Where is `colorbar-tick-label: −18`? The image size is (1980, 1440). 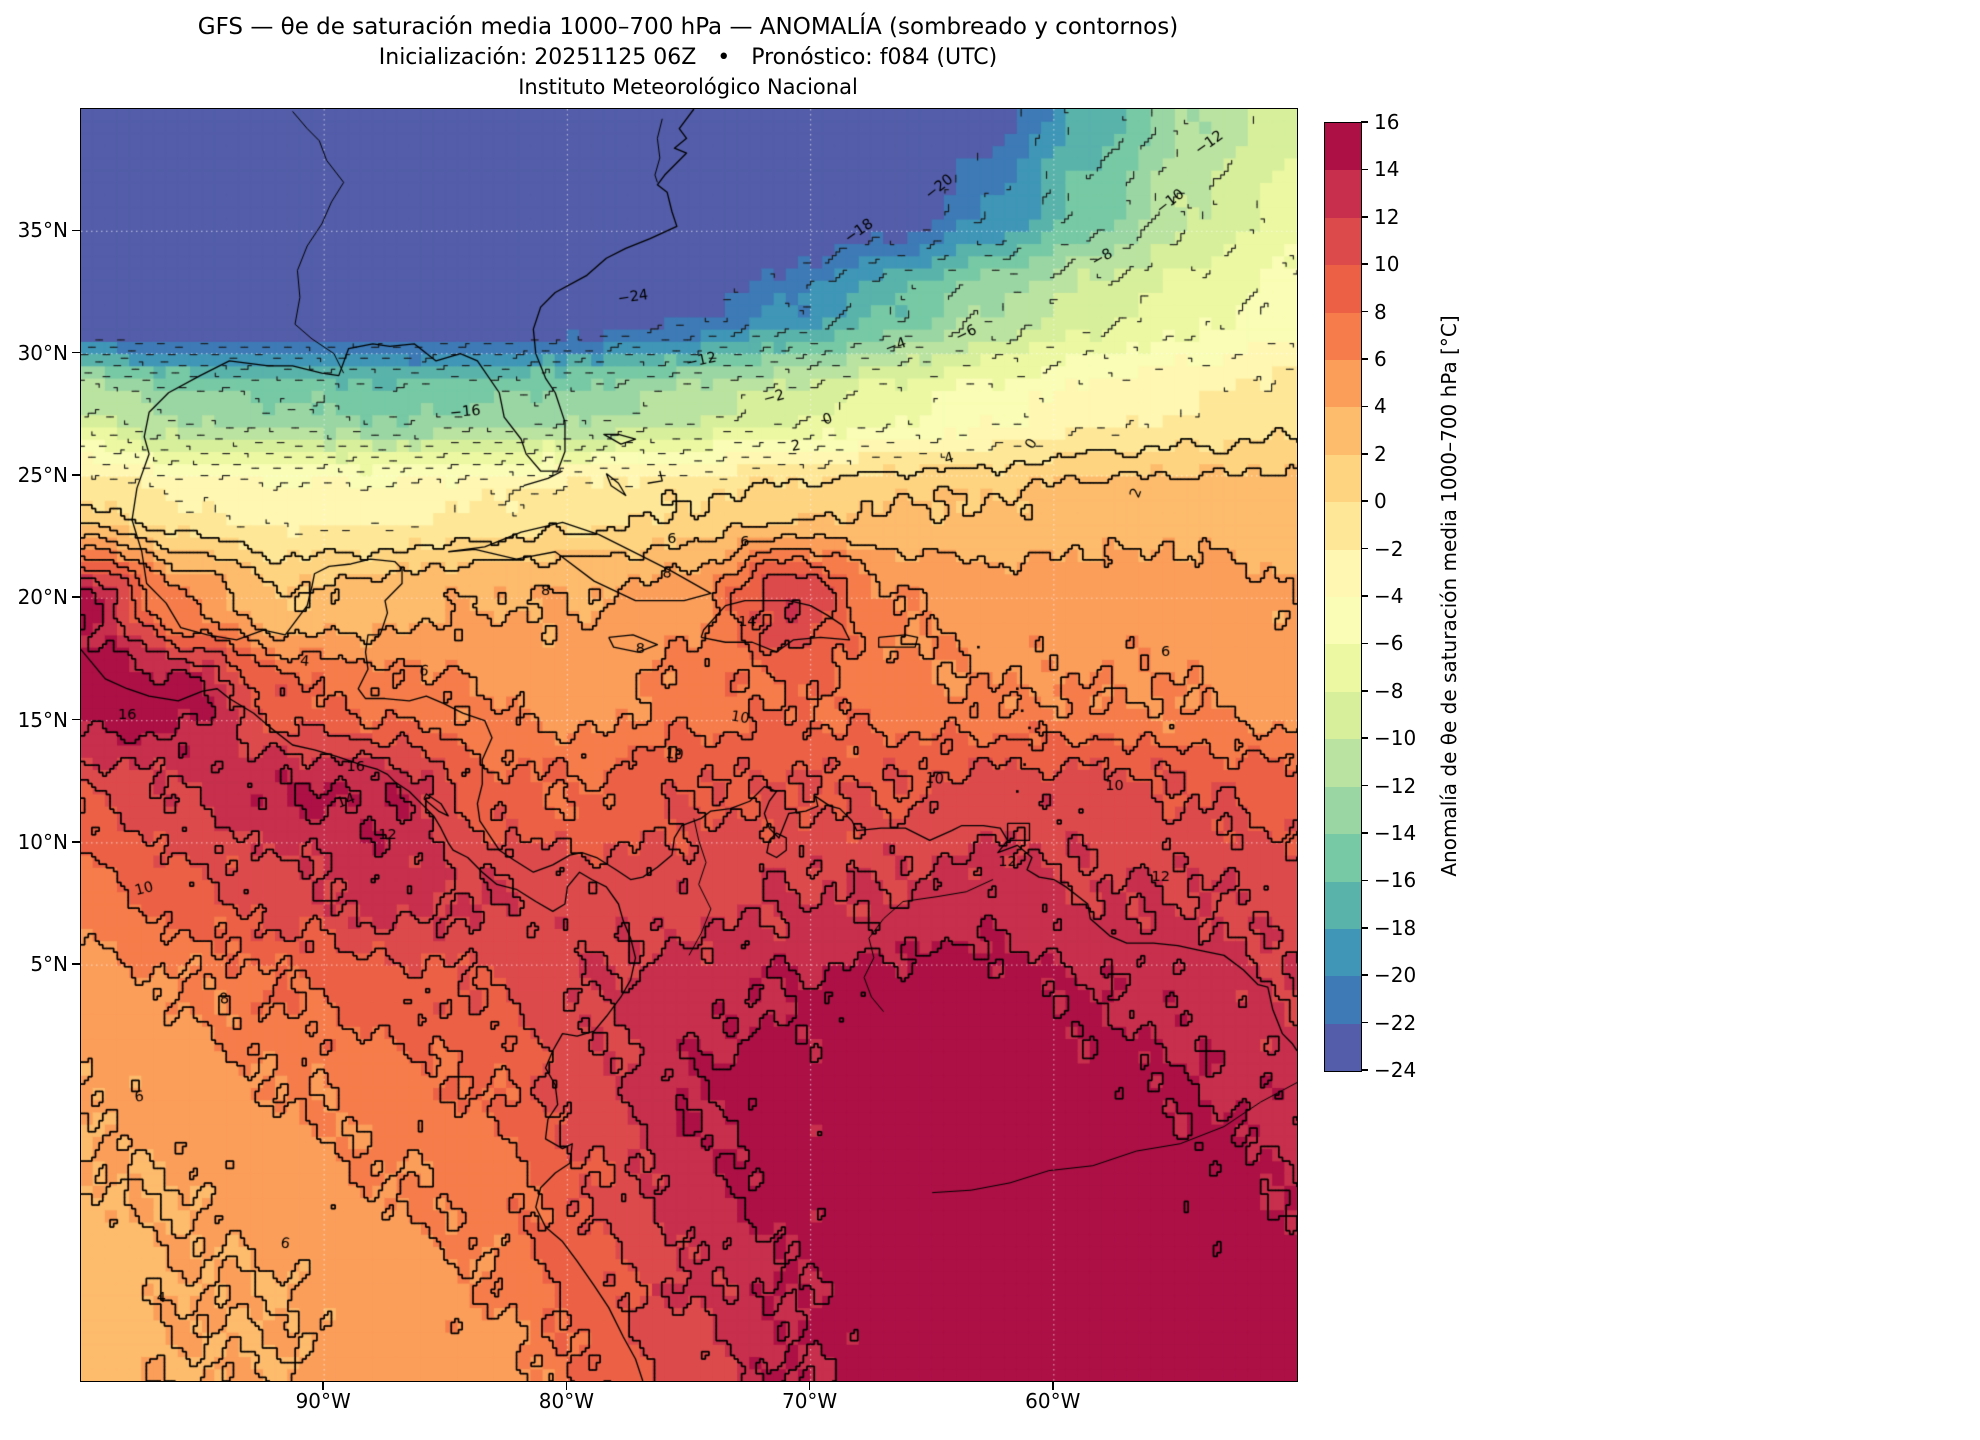 colorbar-tick-label: −18 is located at coordinates (1395, 927).